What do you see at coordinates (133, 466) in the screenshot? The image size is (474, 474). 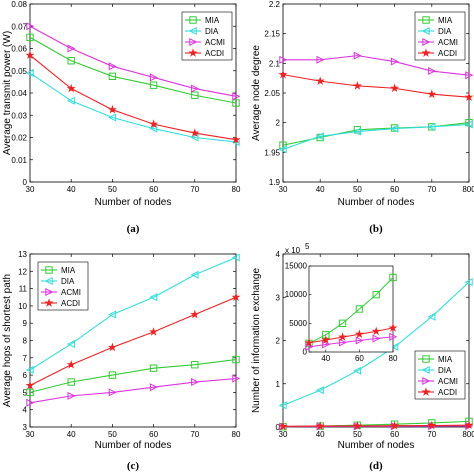 I see `panel-label: (c)` at bounding box center [133, 466].